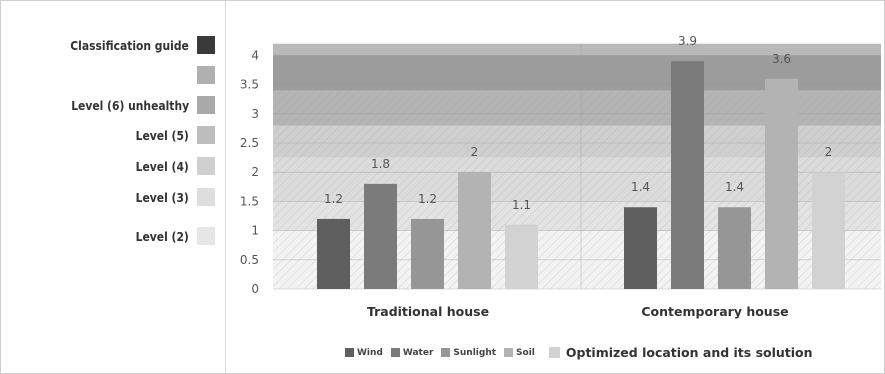 The width and height of the screenshot is (885, 374). What do you see at coordinates (130, 105) in the screenshot?
I see `guide-label: Level (6) unhealthy` at bounding box center [130, 105].